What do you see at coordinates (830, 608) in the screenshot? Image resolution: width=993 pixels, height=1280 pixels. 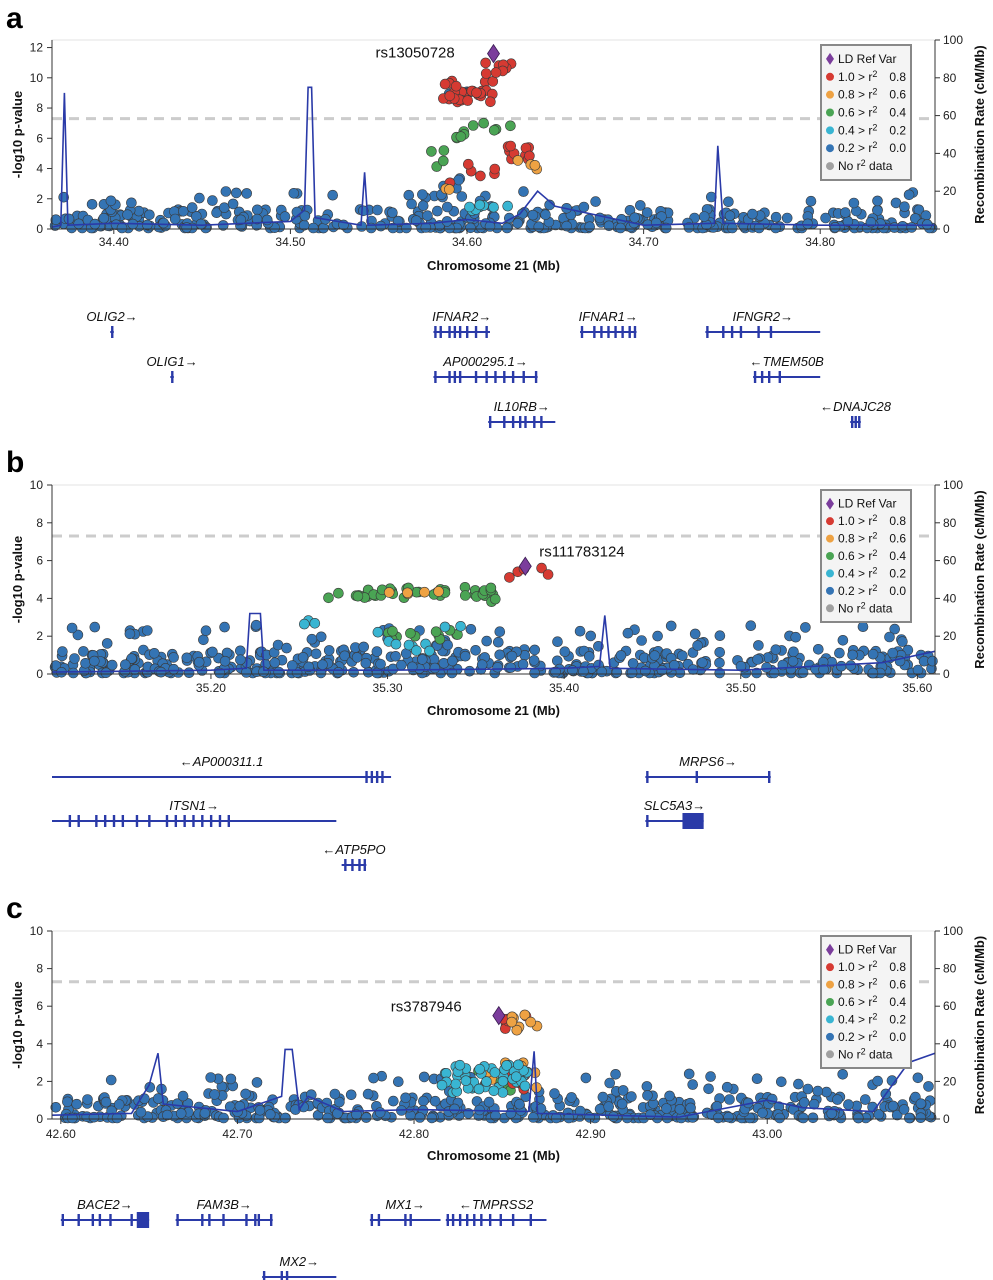 I see `legend-nodata-swatch` at bounding box center [830, 608].